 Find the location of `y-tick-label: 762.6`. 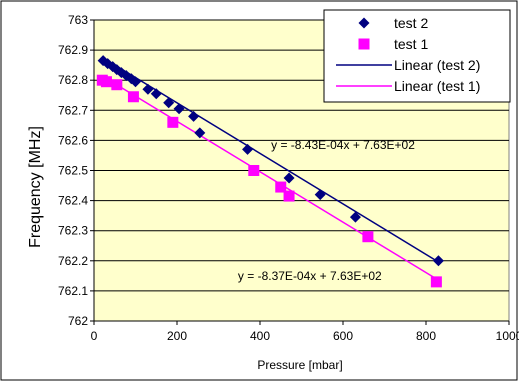

y-tick-label: 762.6 is located at coordinates (73, 140).